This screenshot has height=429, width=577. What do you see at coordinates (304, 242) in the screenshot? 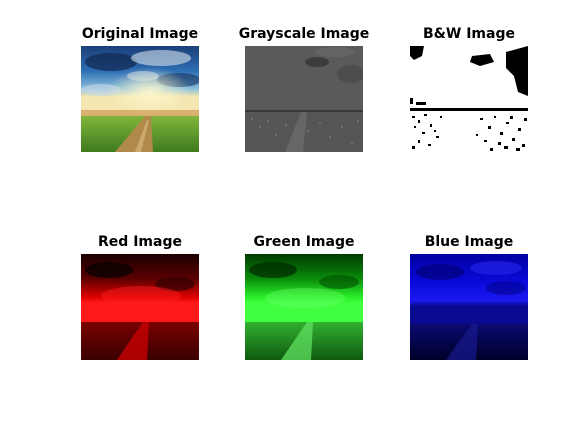
I see `panel-title-green: Green Image` at bounding box center [304, 242].